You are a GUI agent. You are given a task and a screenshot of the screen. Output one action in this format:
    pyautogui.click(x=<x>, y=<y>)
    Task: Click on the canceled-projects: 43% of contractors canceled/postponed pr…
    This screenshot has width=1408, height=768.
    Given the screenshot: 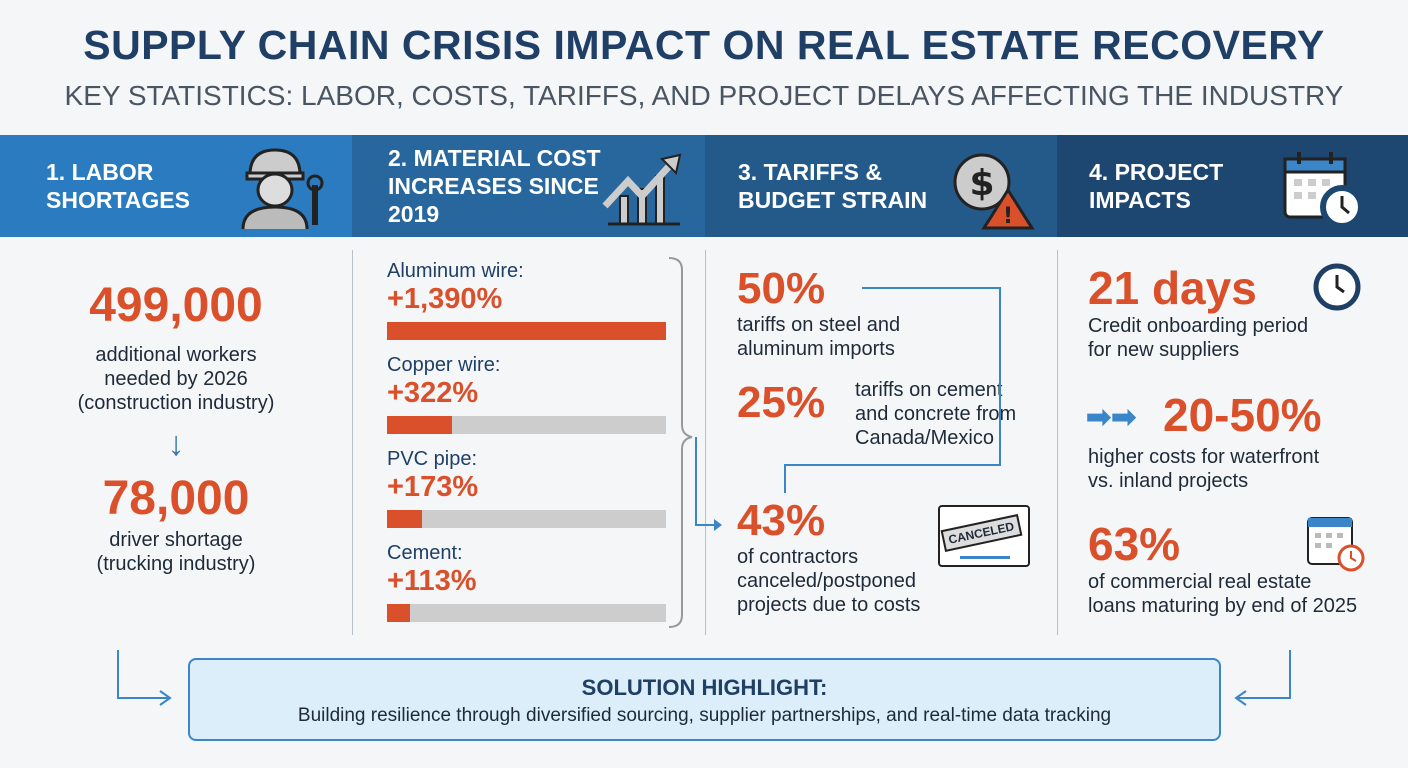 What is the action you would take?
    pyautogui.click(x=828, y=557)
    